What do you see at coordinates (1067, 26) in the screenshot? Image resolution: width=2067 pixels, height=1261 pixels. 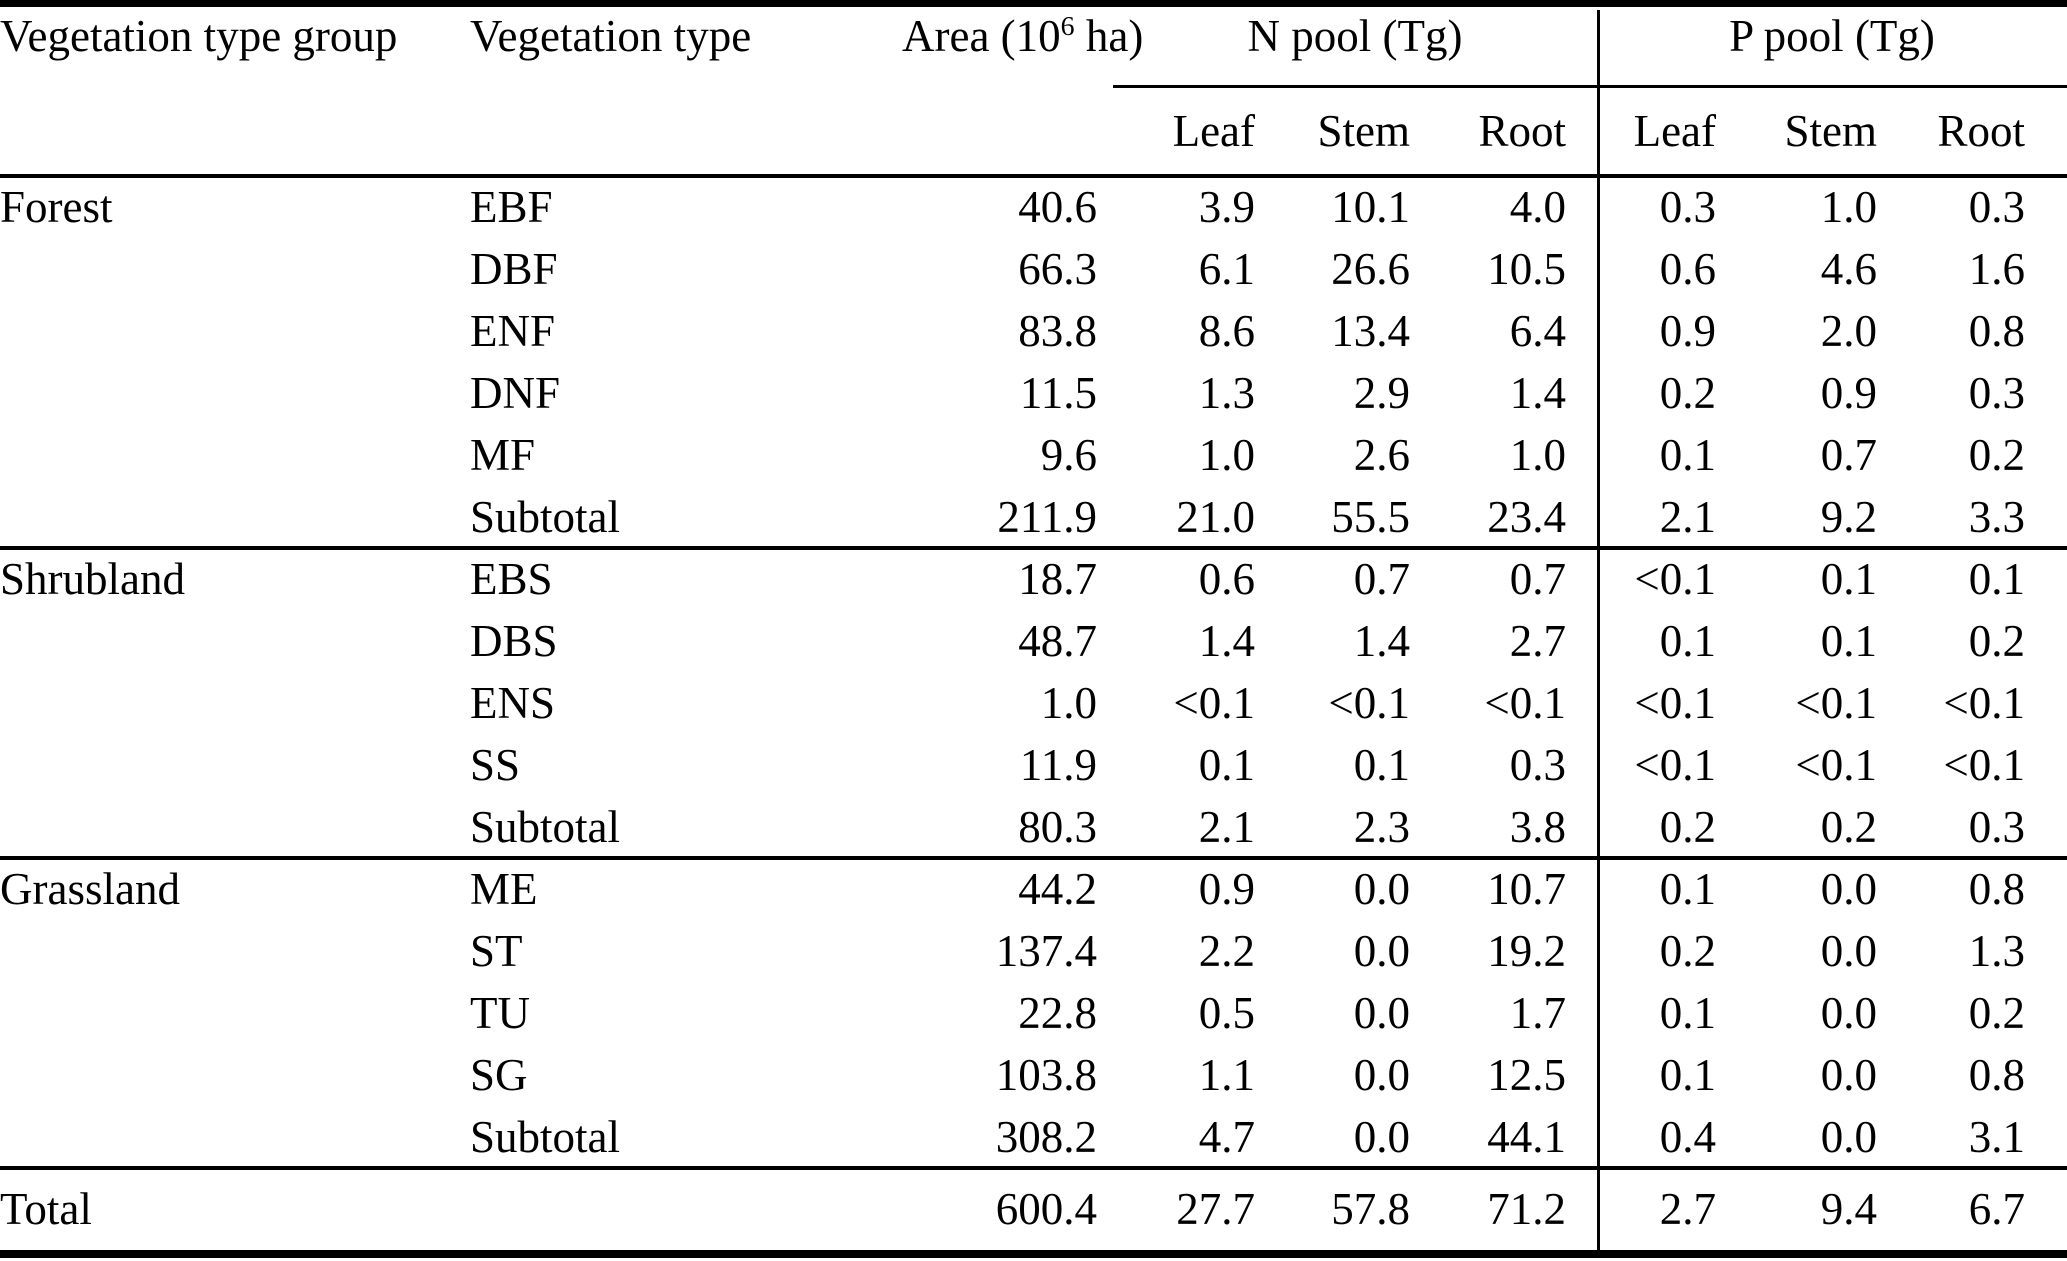 I see `header-area-exponent: 6` at bounding box center [1067, 26].